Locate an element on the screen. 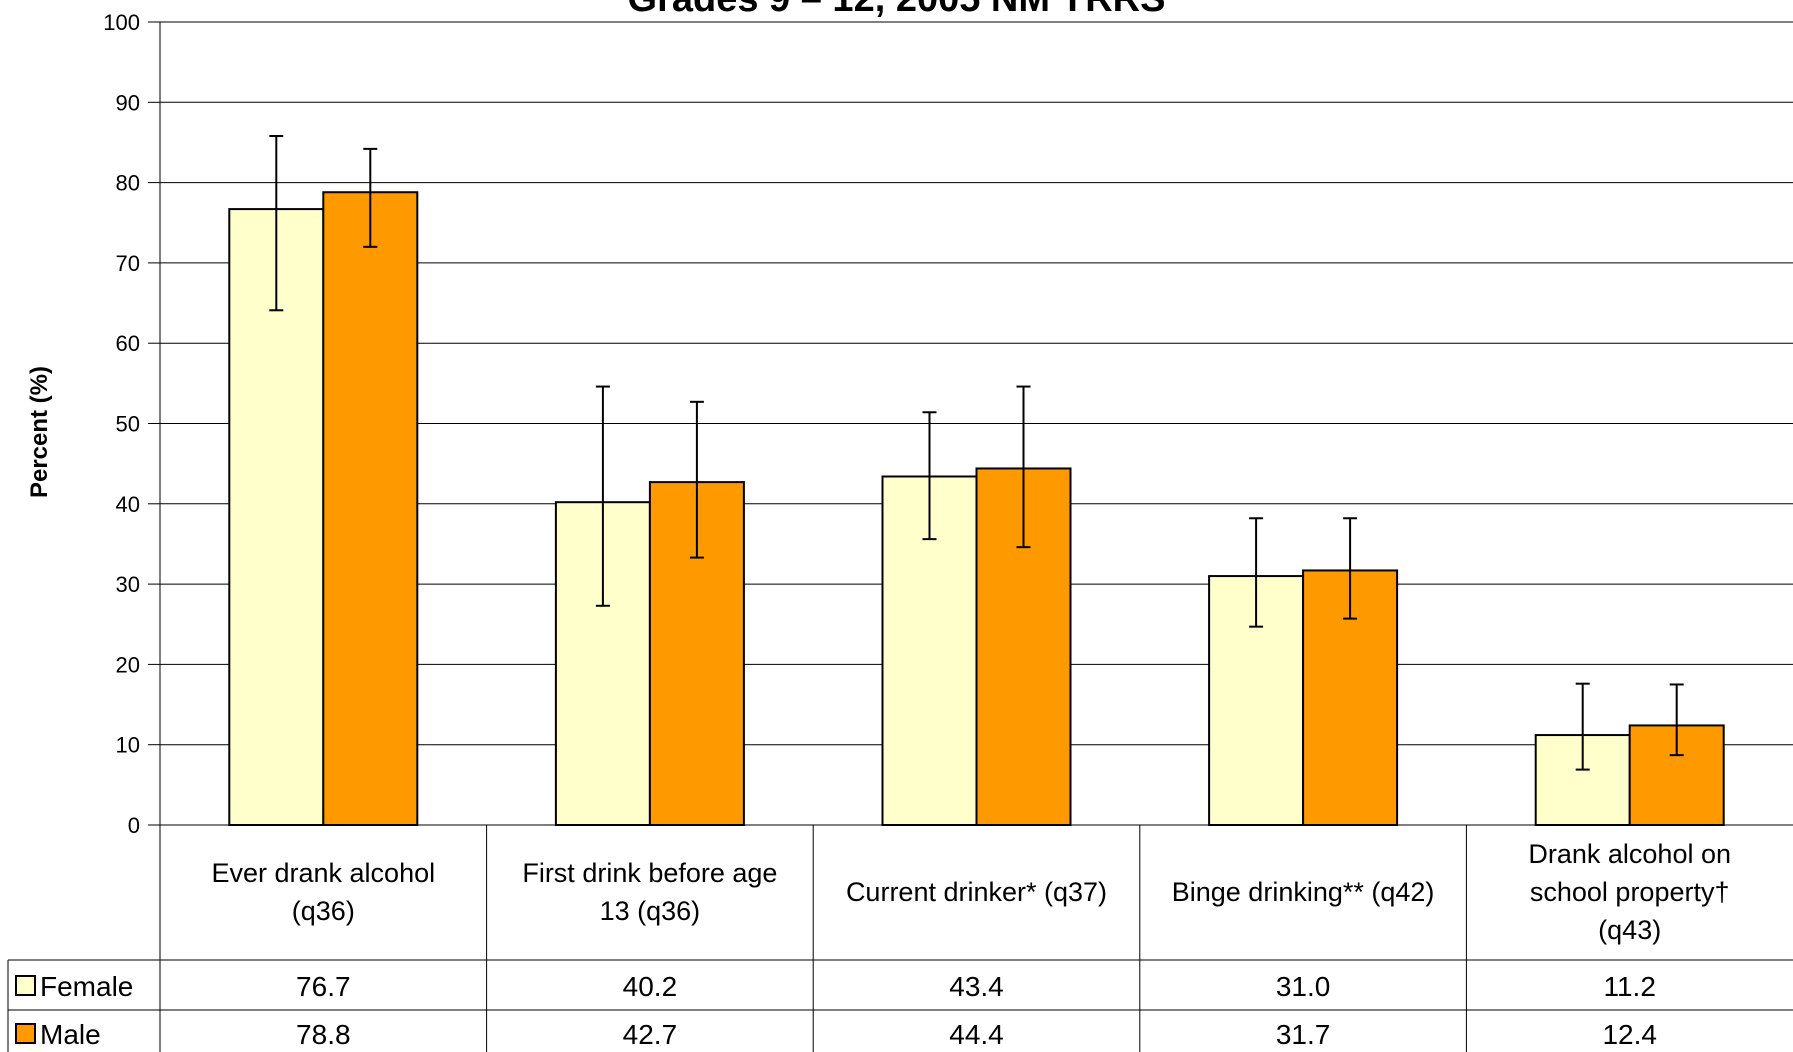 The image size is (1793, 1052). x-category-label: Binge drinking** (q42) is located at coordinates (1303, 892).